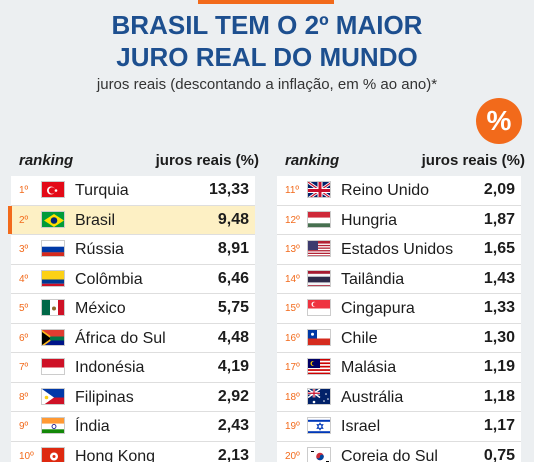 The image size is (534, 462). What do you see at coordinates (372, 397) in the screenshot?
I see `country-name: Austrália` at bounding box center [372, 397].